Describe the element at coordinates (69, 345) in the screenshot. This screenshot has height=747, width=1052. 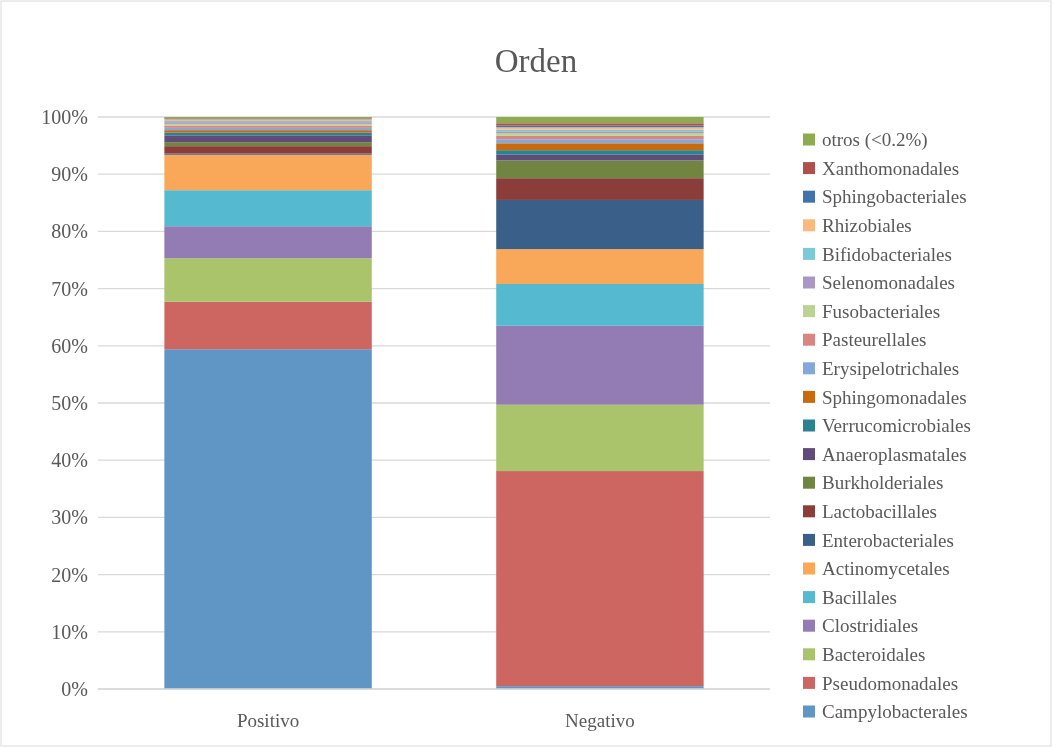
I see `y-tick-label: 60%` at that location.